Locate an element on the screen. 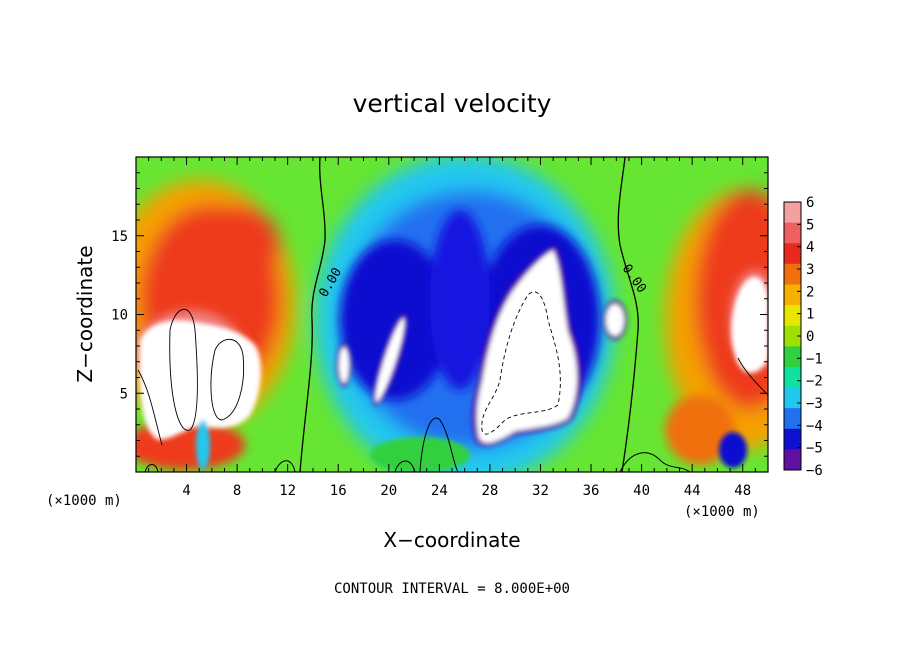  x-axis-label: X−coordinate is located at coordinates (451, 540).